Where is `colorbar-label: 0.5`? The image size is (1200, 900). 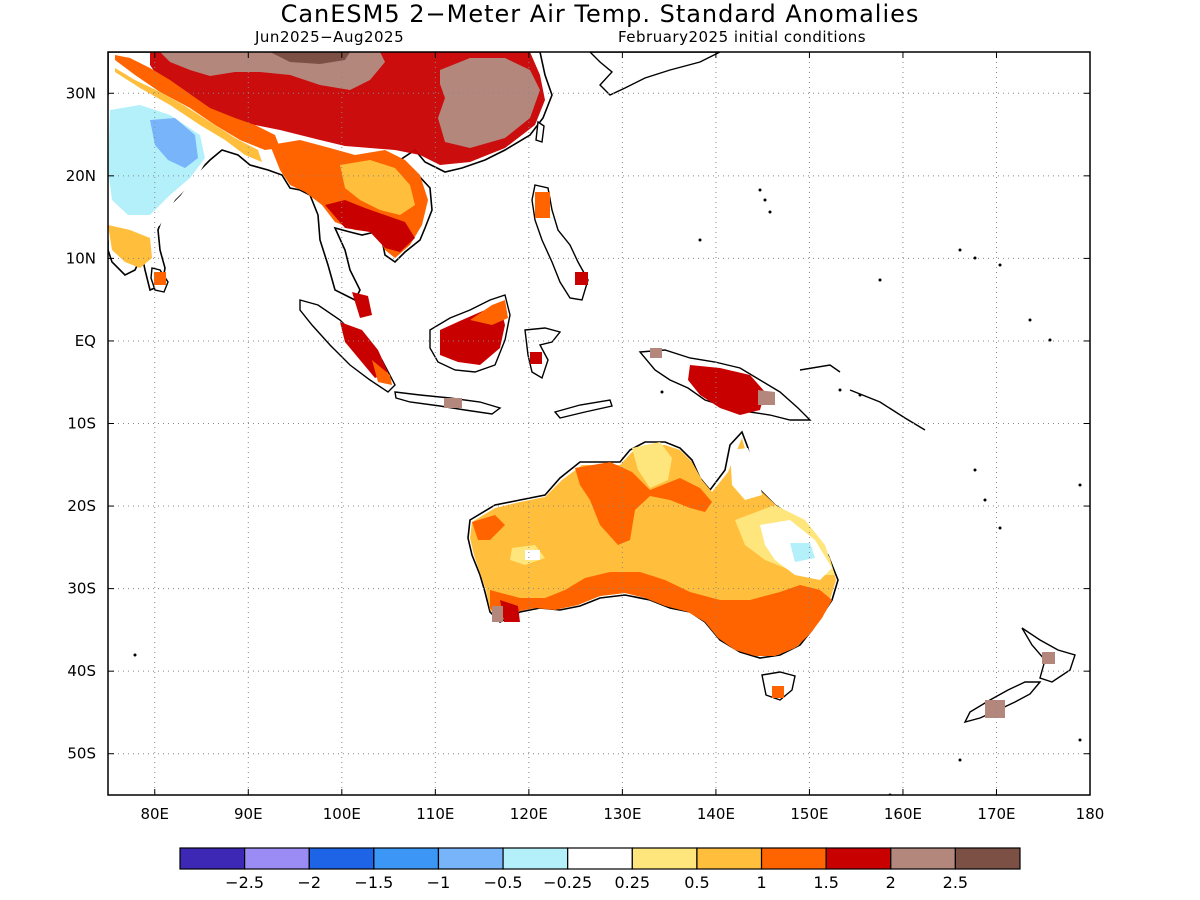 colorbar-label: 0.5 is located at coordinates (696, 882).